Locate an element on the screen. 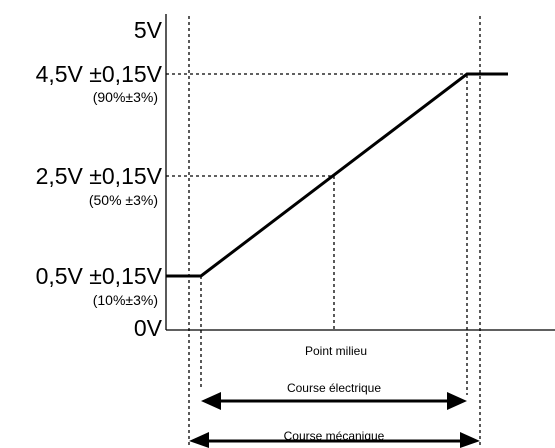 Image resolution: width=555 pixels, height=448 pixels. mechanical-travel-arrow is located at coordinates (334, 440).